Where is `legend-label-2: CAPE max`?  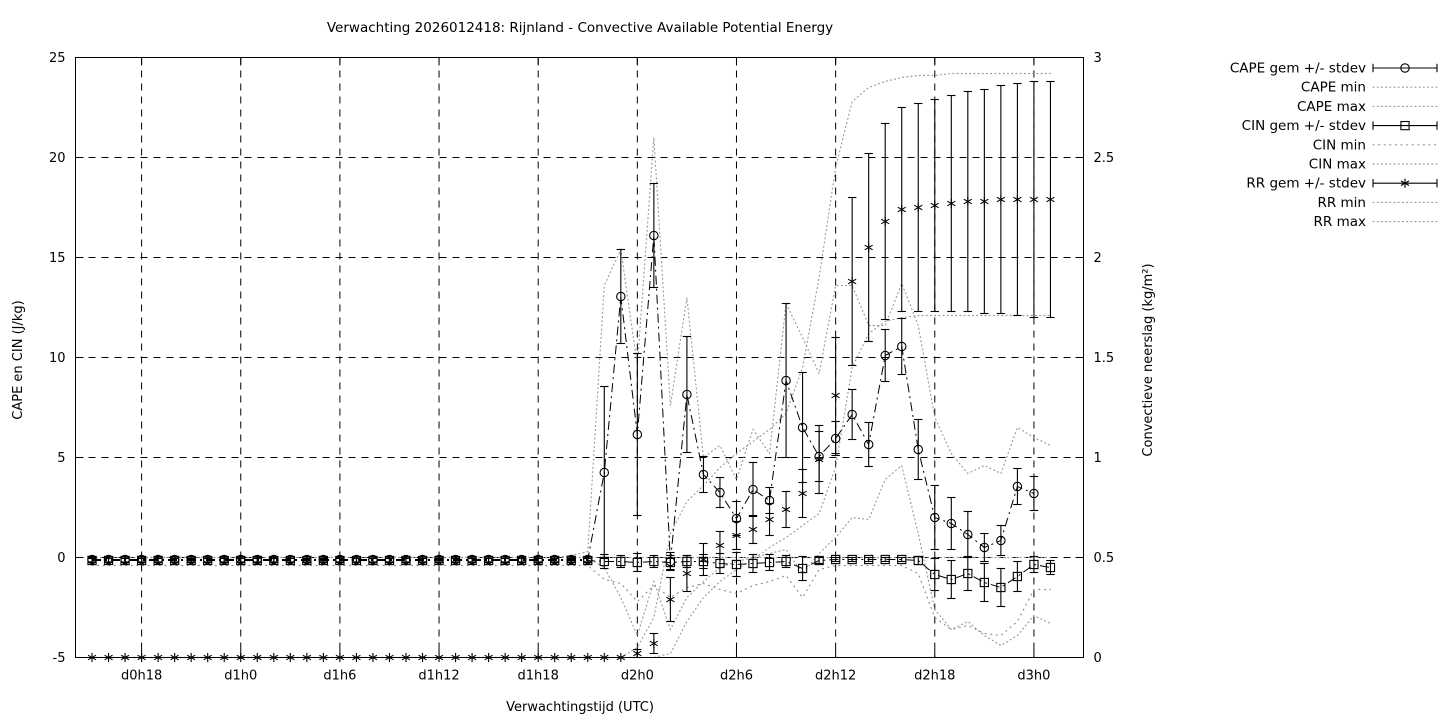 legend-label-2: CAPE max is located at coordinates (1331, 107).